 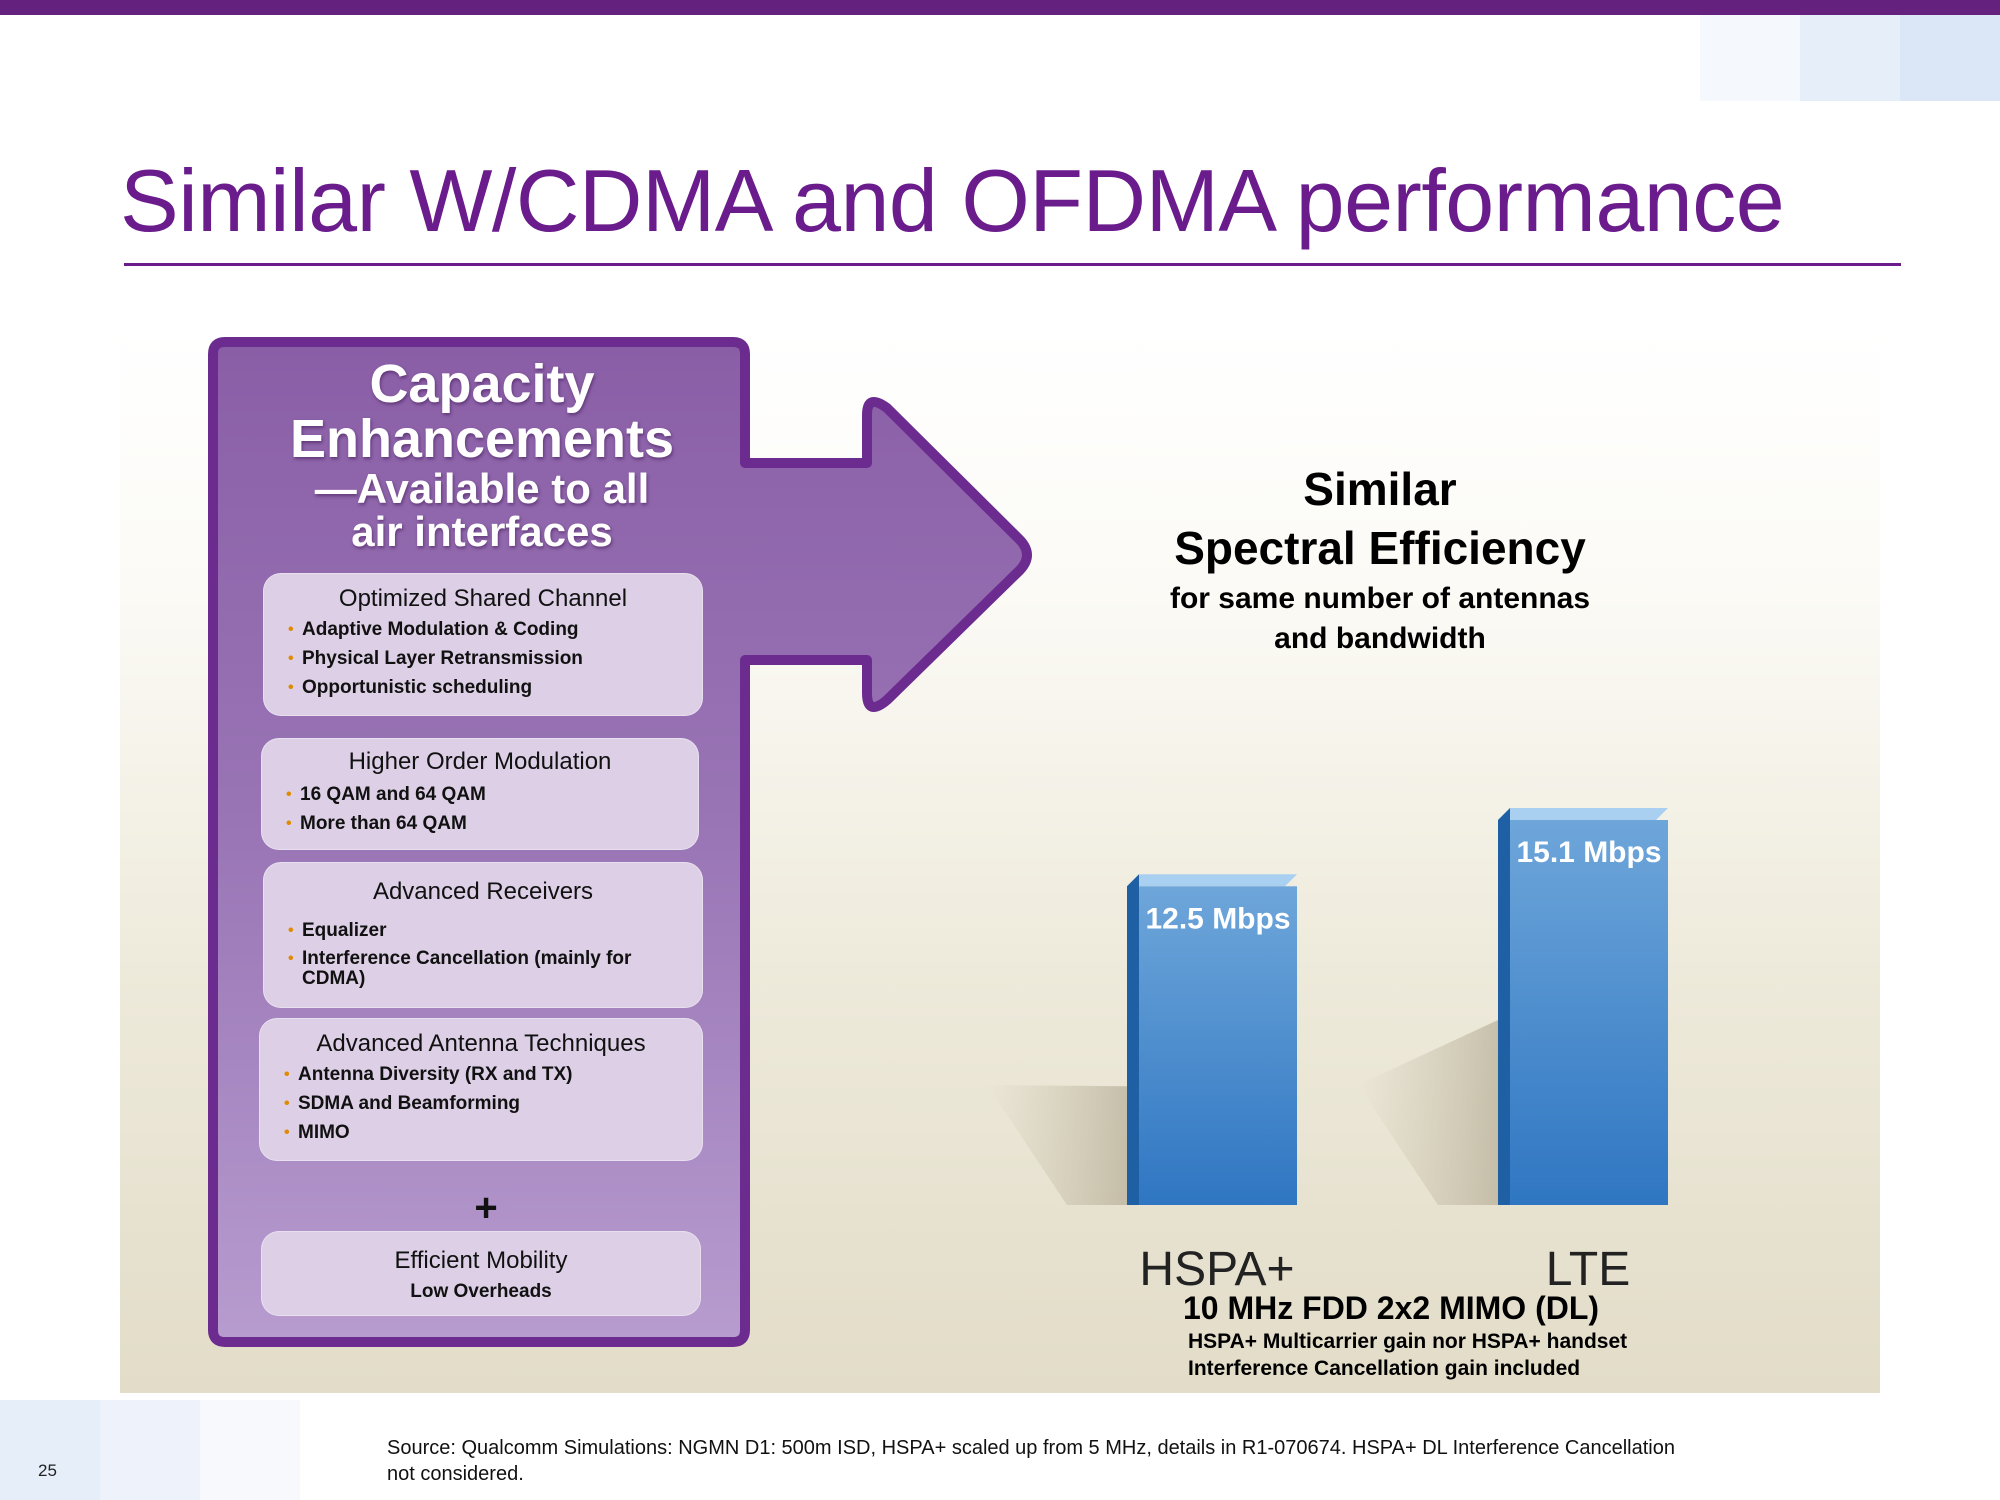 I want to click on feature-box-title: Optimized Shared Channel, so click(x=483, y=598).